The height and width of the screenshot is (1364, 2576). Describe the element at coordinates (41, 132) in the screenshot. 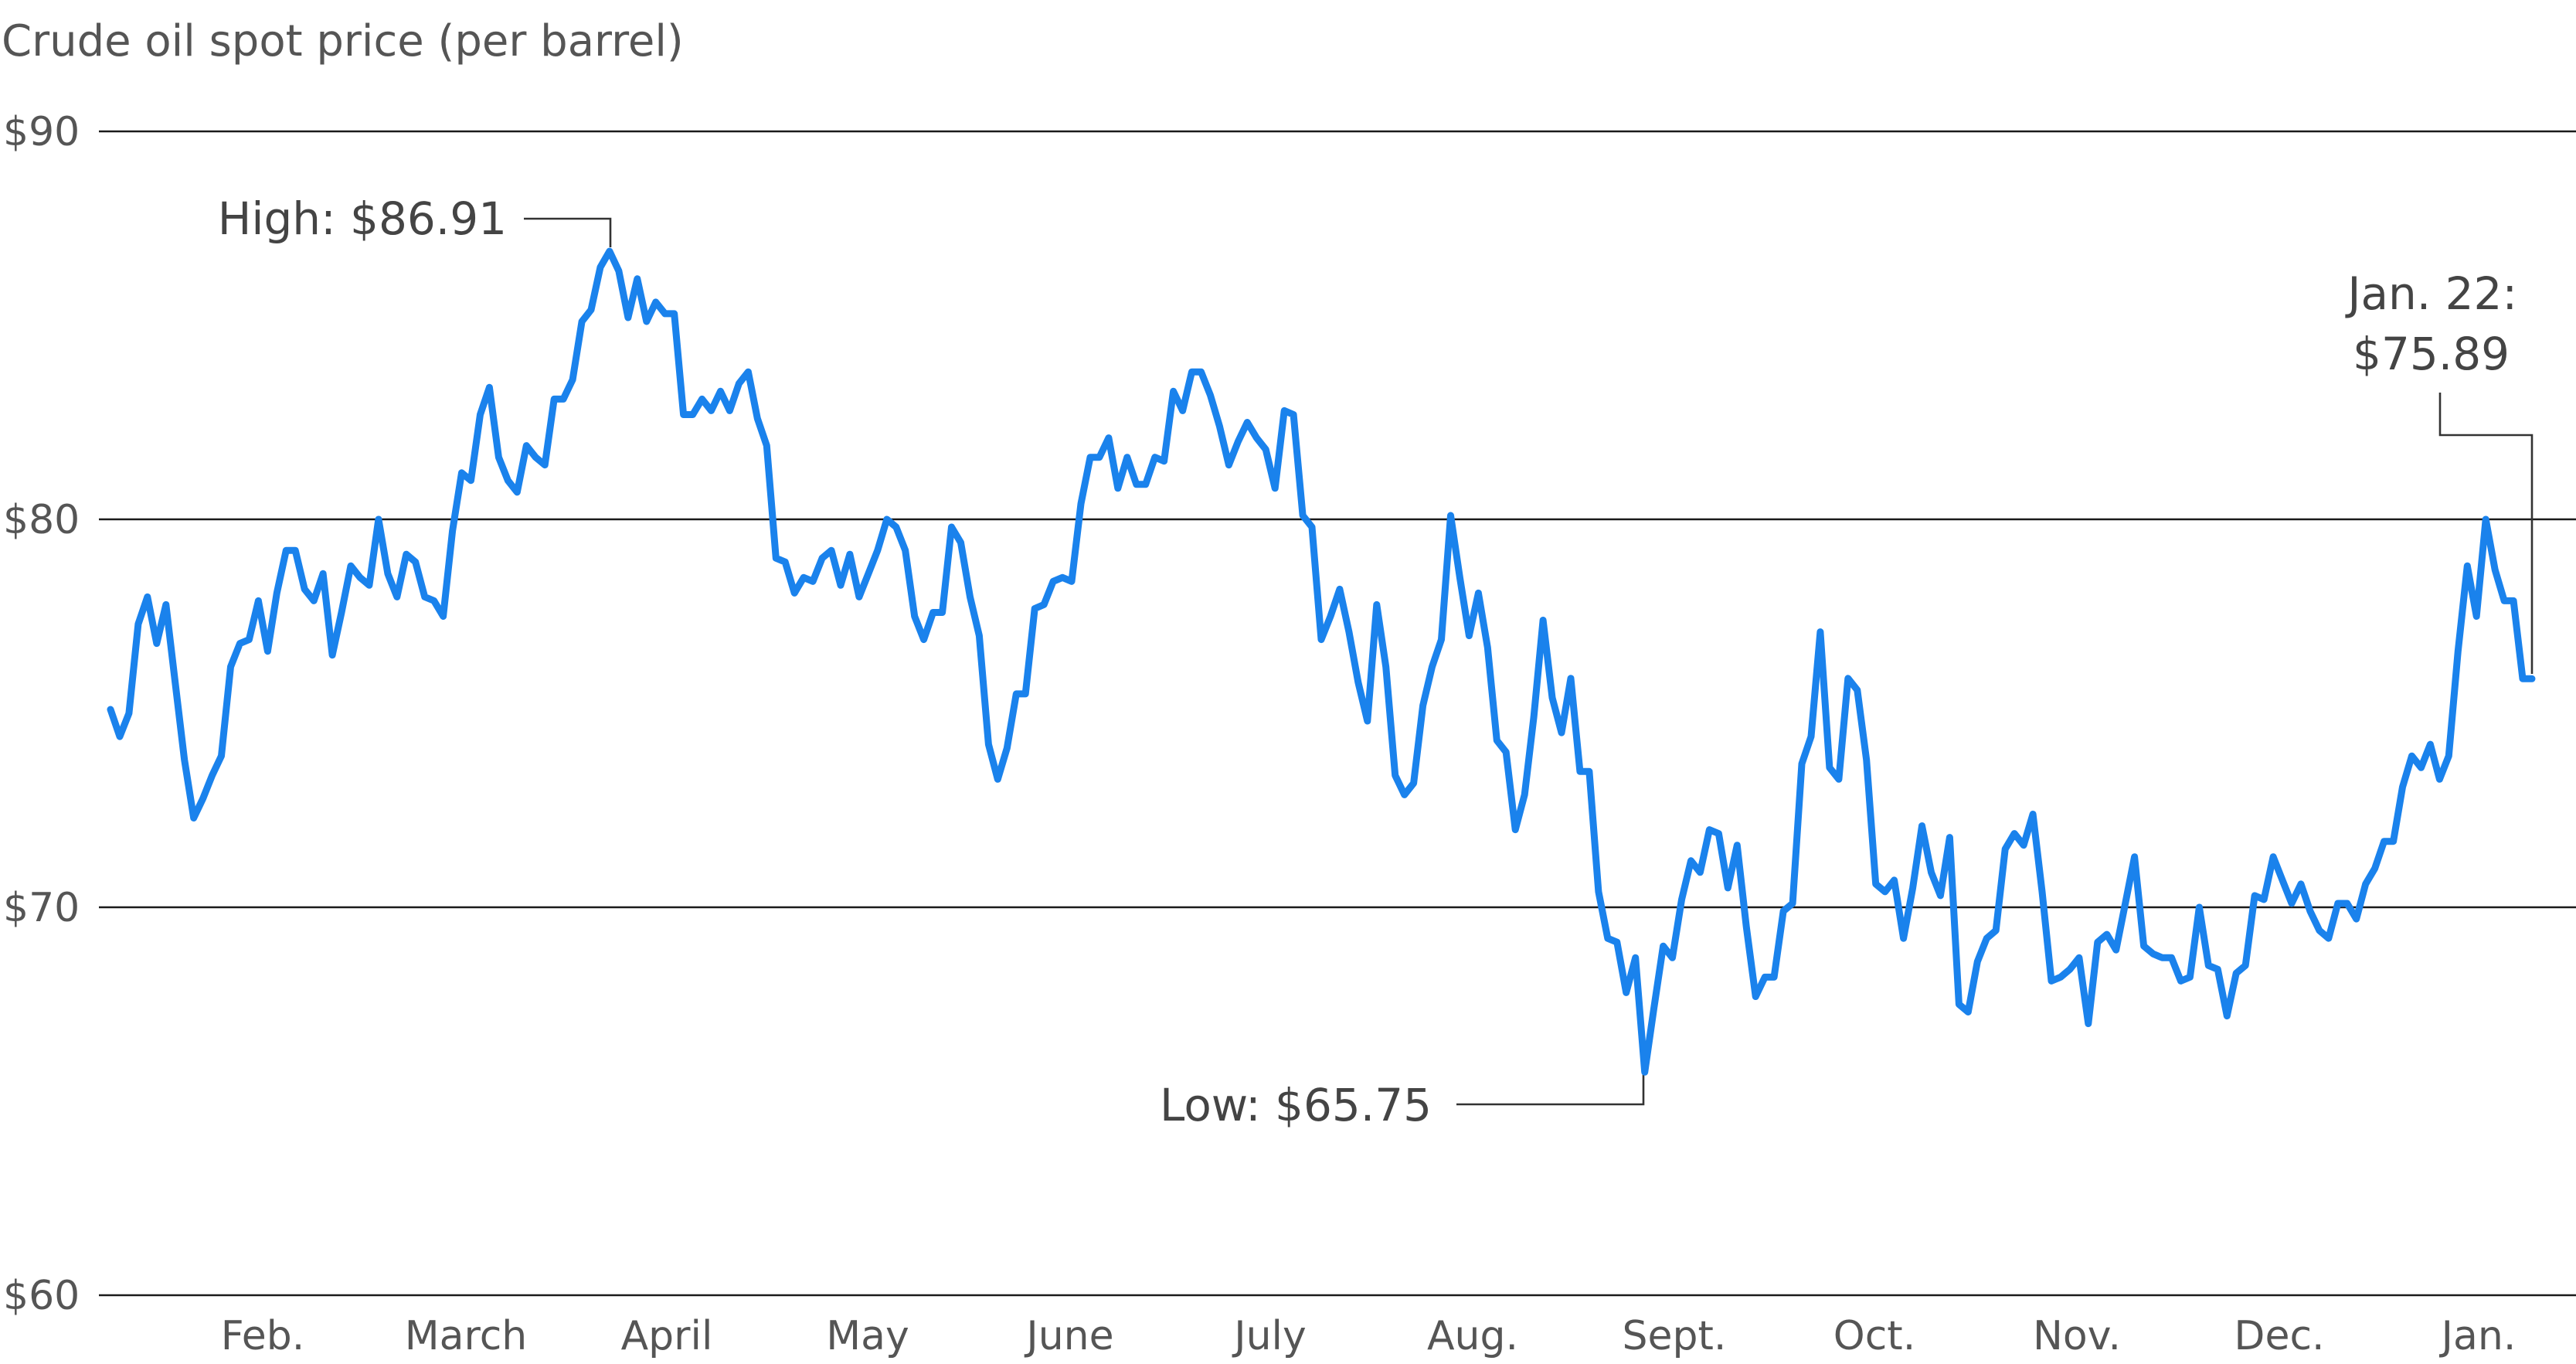

I see `y-tick-label-90: $90` at that location.